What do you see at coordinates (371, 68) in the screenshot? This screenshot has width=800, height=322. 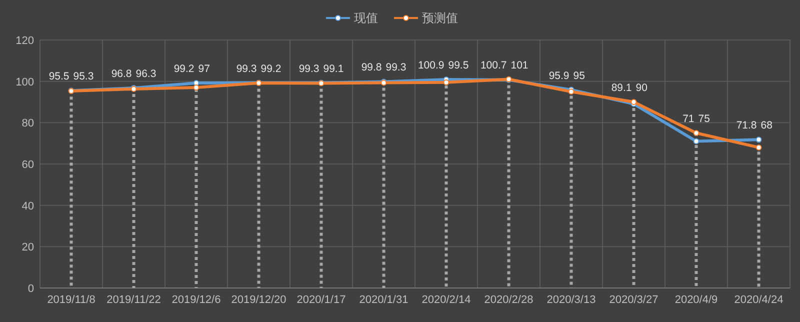 I see `data-label: 99.8` at bounding box center [371, 68].